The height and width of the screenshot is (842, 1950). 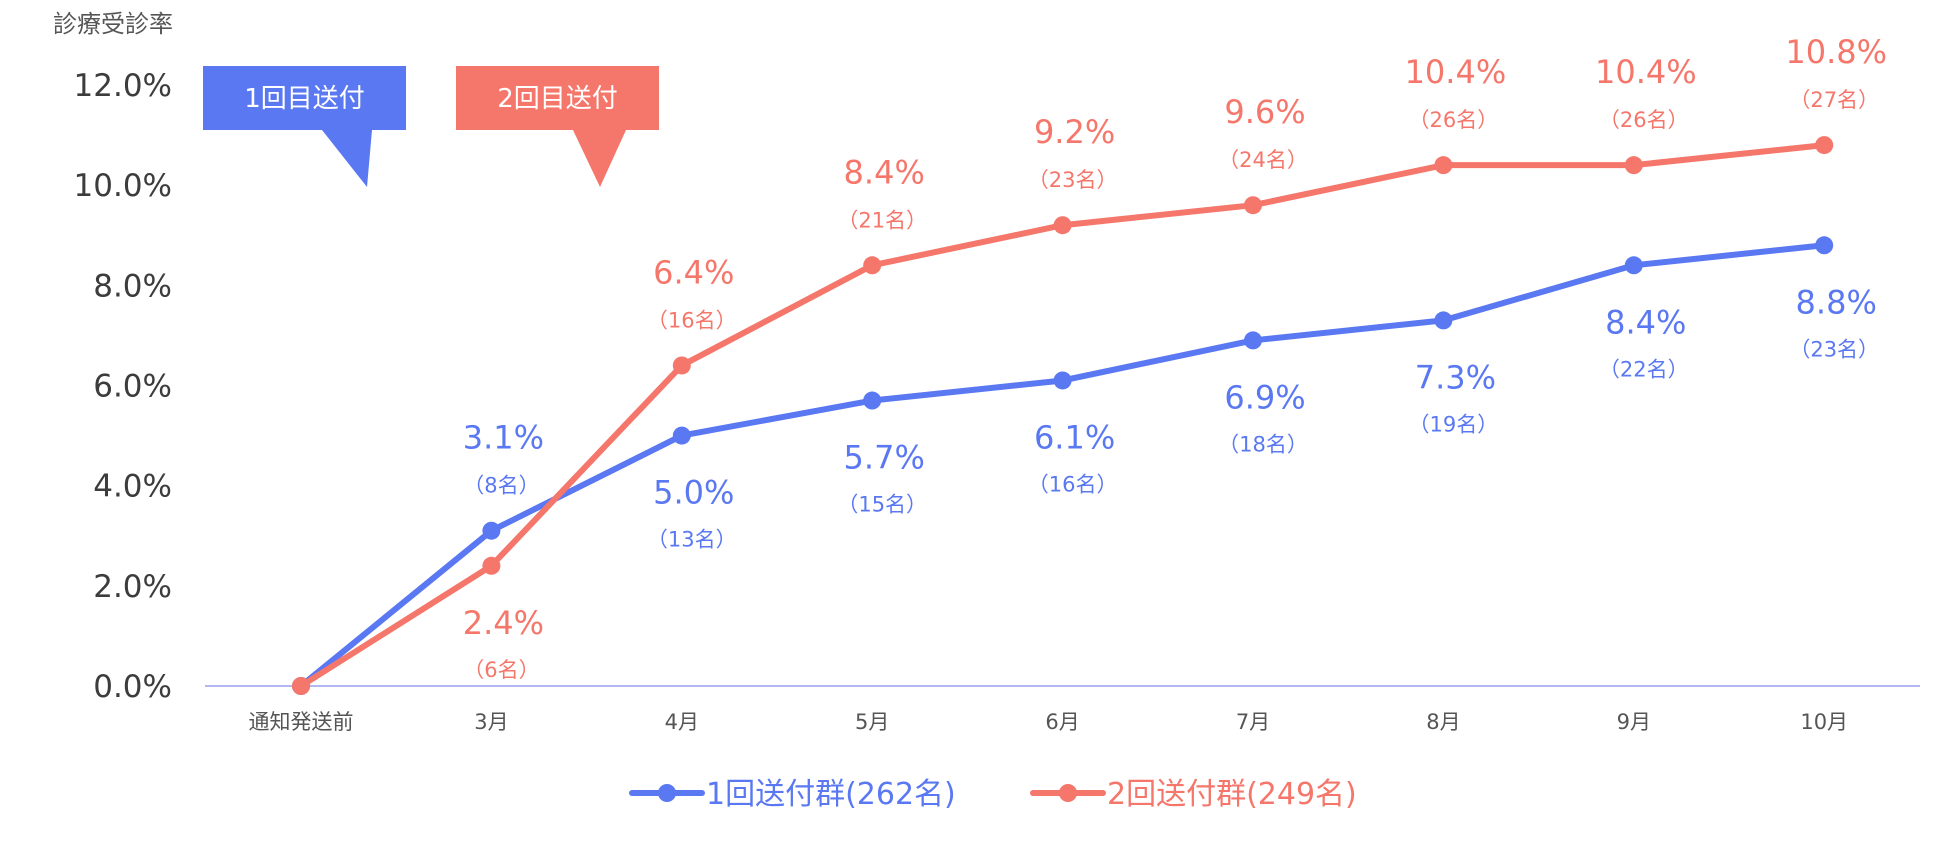 I want to click on data-label-count: （15名）, so click(x=882, y=505).